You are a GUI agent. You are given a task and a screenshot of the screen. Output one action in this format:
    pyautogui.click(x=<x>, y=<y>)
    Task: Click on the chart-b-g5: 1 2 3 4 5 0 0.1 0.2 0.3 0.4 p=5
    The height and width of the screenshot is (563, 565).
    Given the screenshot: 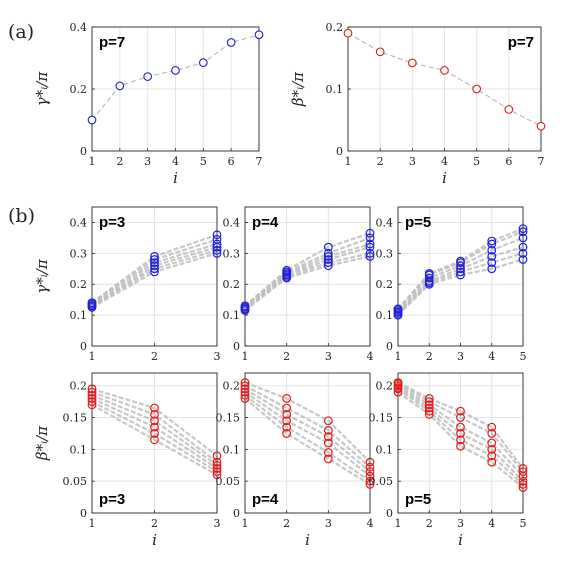 What is the action you would take?
    pyautogui.click(x=452, y=284)
    